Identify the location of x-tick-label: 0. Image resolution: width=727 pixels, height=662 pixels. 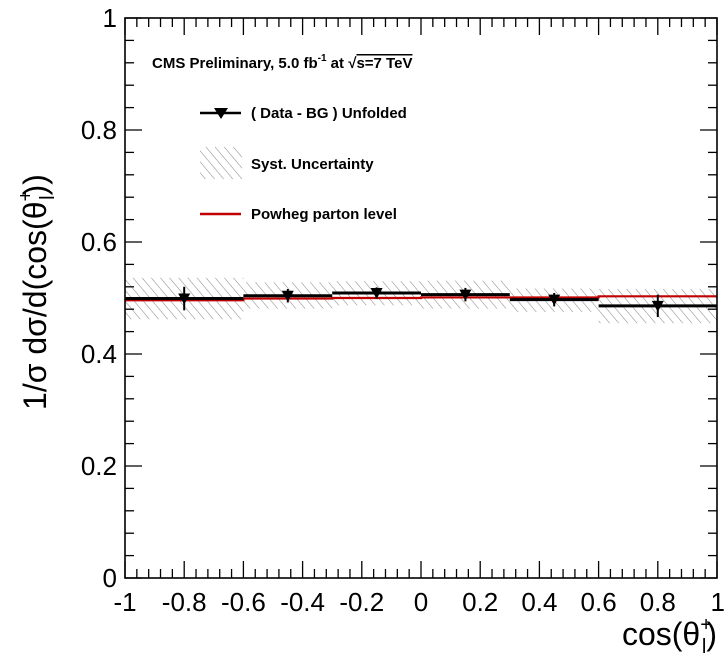
(421, 602).